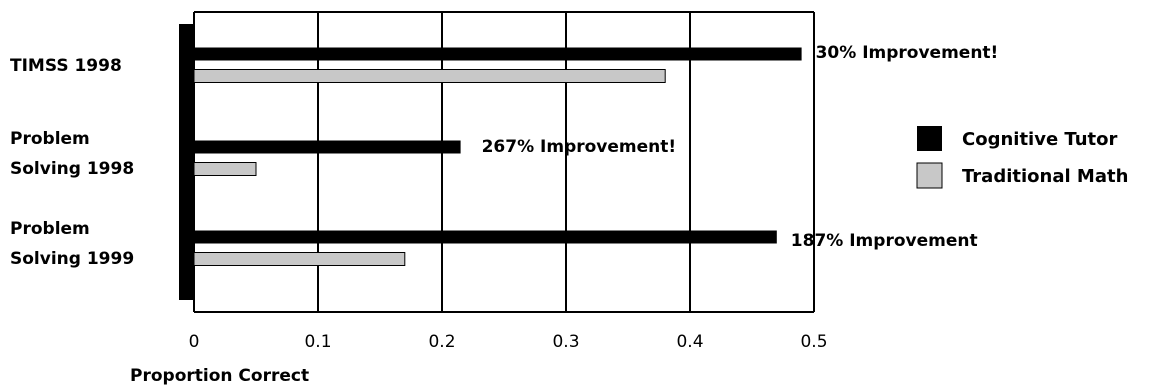 This screenshot has width=1155, height=385. I want to click on x-tick-label: 0.4, so click(689, 342).